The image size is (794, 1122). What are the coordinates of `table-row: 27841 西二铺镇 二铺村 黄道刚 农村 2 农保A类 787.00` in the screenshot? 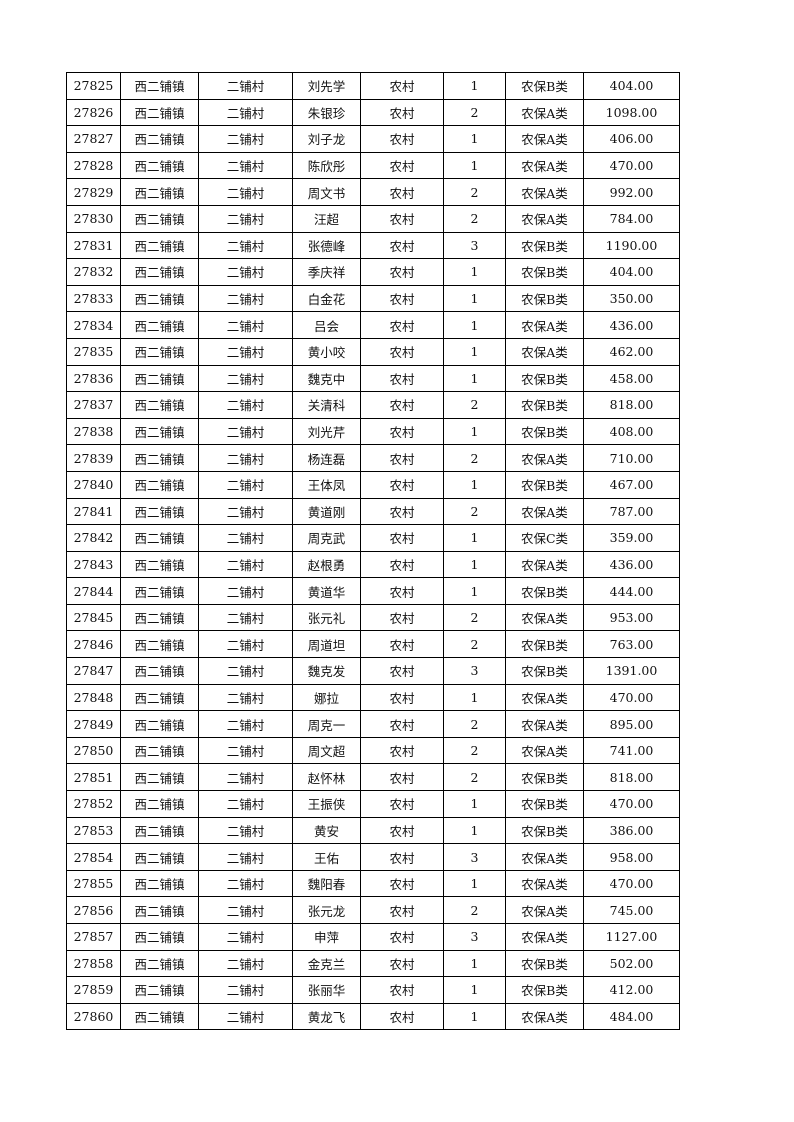 It's located at (373, 511).